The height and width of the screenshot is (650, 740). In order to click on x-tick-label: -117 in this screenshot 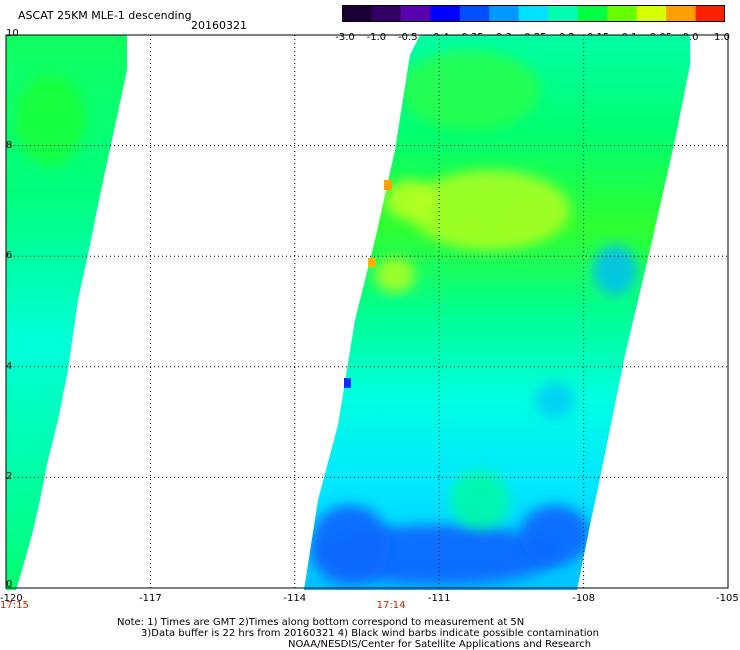, I will do `click(150, 598)`.